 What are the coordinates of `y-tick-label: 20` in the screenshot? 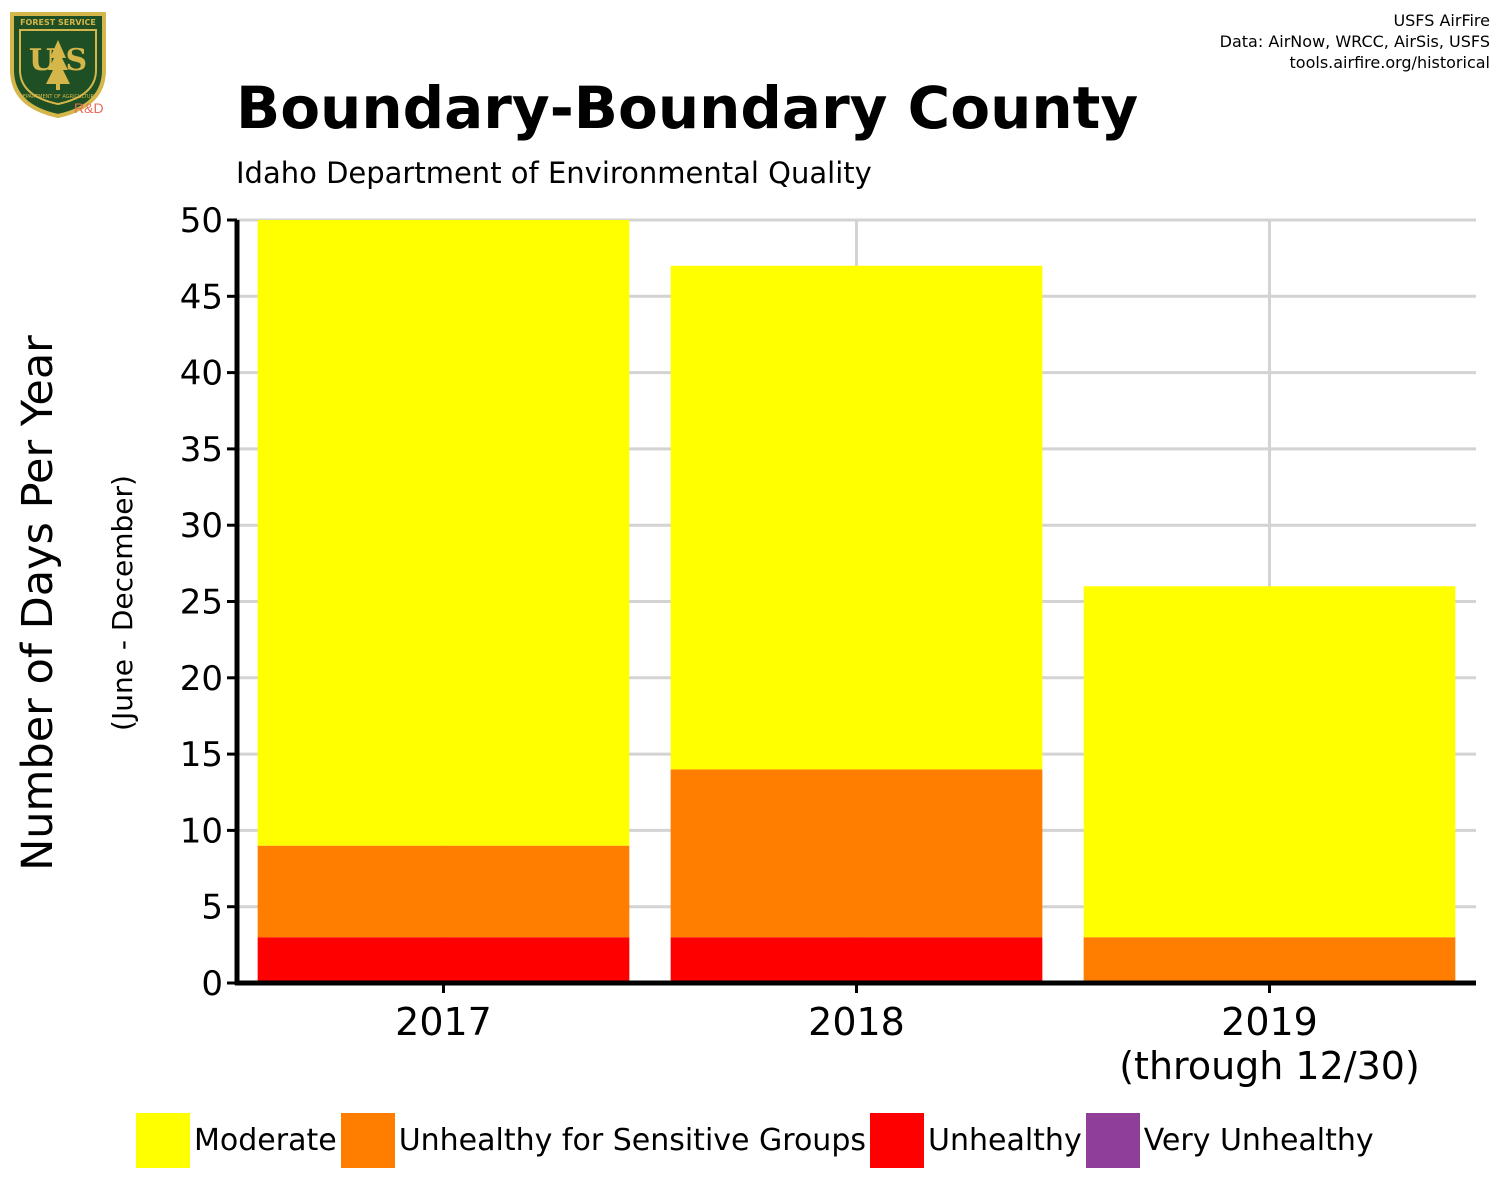 It's located at (201, 679).